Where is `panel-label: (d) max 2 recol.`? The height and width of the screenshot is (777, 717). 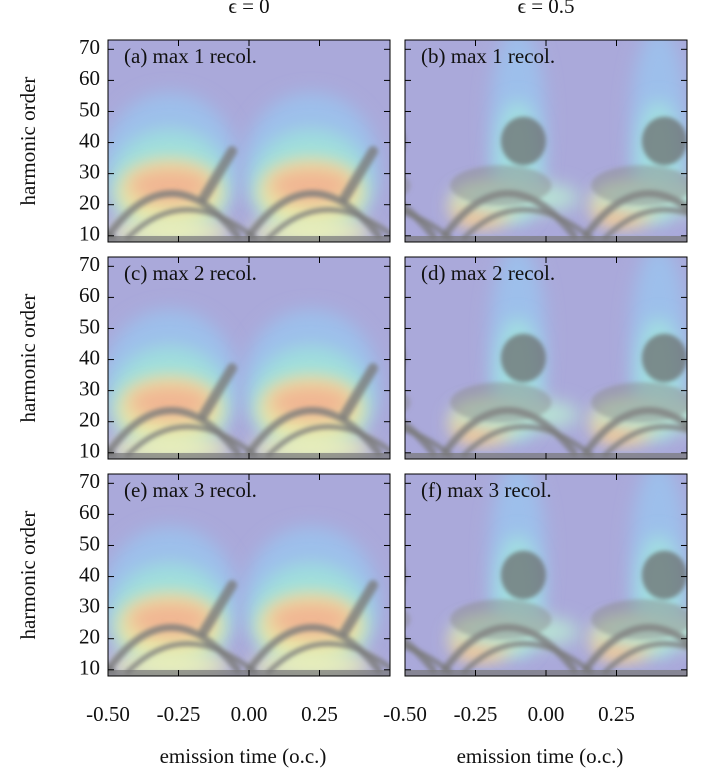 panel-label: (d) max 2 recol. is located at coordinates (488, 273).